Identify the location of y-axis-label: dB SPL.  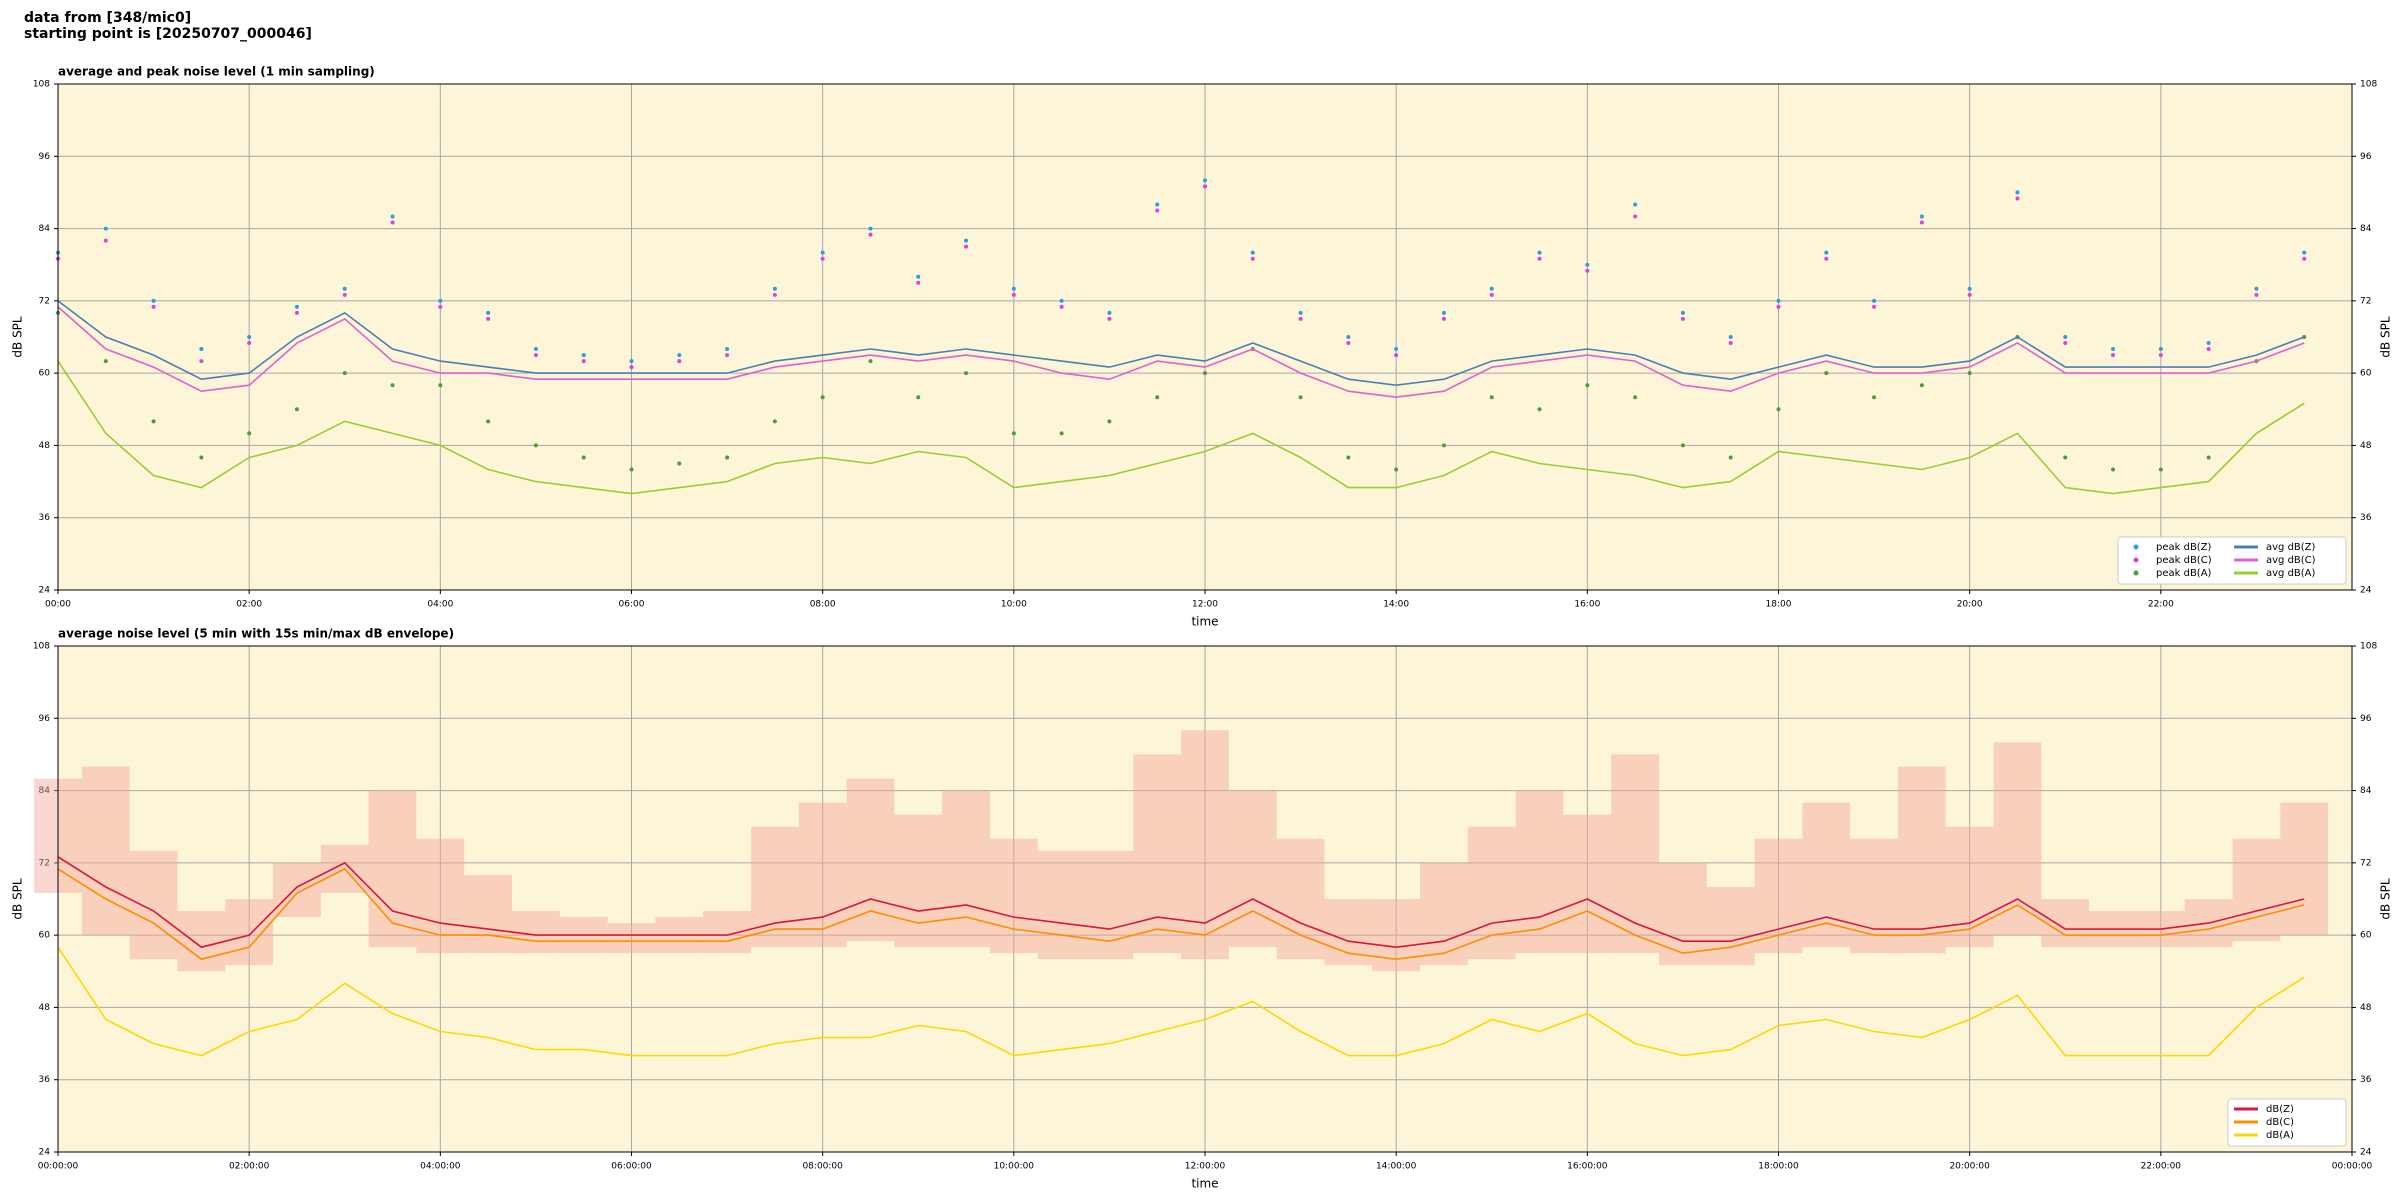
(18, 899).